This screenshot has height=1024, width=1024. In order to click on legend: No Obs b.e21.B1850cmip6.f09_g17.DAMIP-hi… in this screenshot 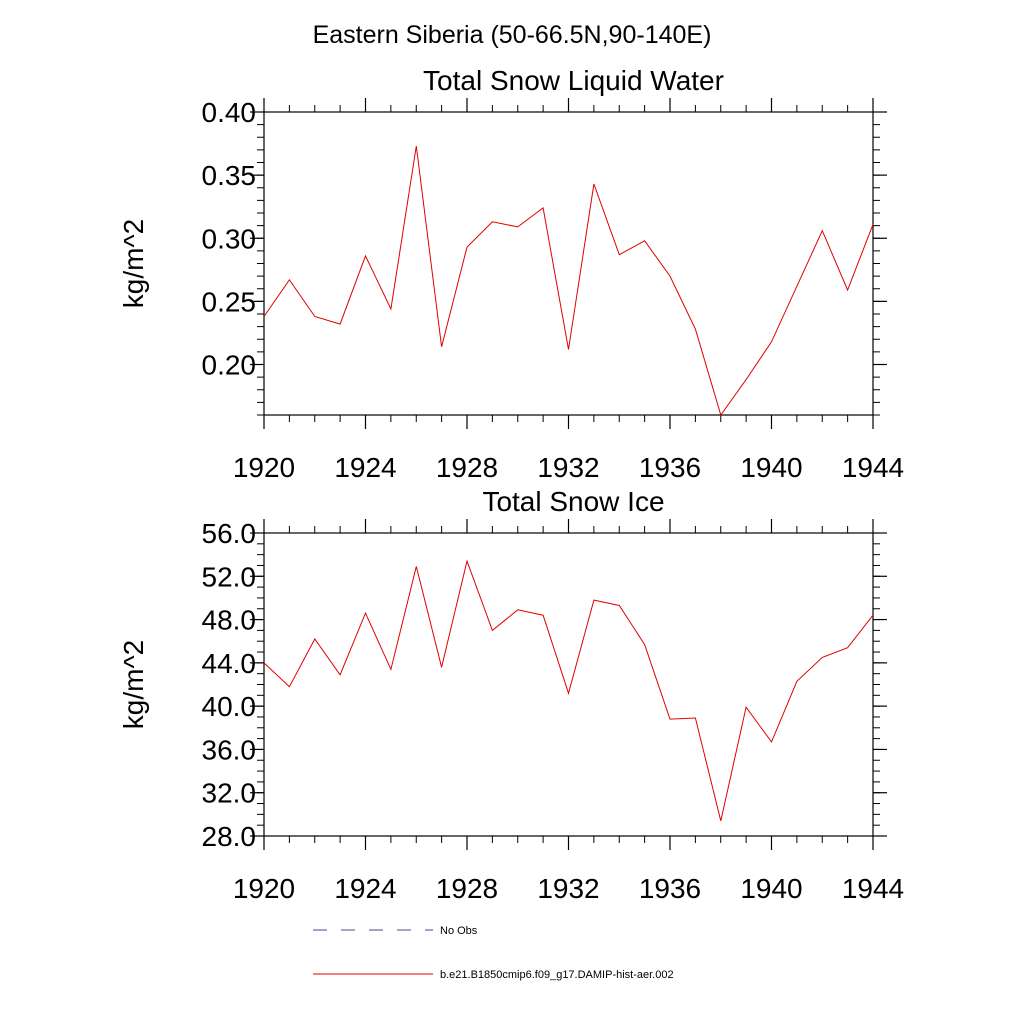, I will do `click(493, 953)`.